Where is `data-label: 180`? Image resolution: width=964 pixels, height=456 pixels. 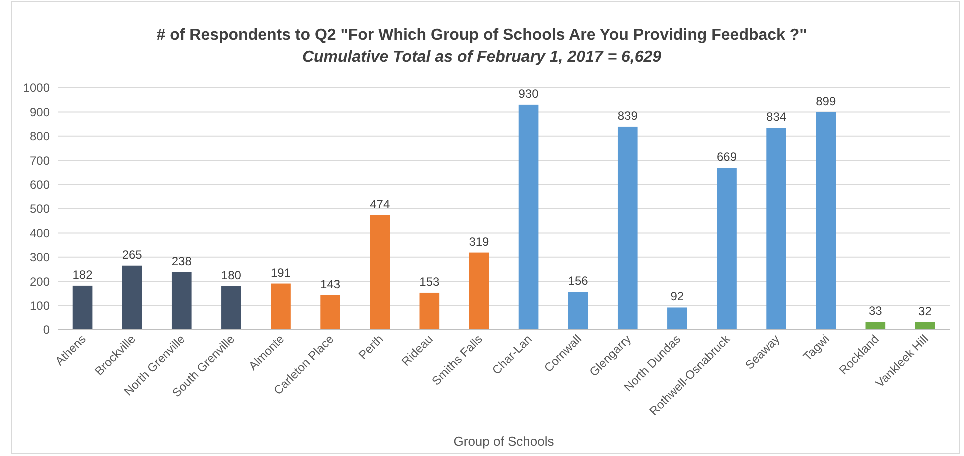 data-label: 180 is located at coordinates (231, 275).